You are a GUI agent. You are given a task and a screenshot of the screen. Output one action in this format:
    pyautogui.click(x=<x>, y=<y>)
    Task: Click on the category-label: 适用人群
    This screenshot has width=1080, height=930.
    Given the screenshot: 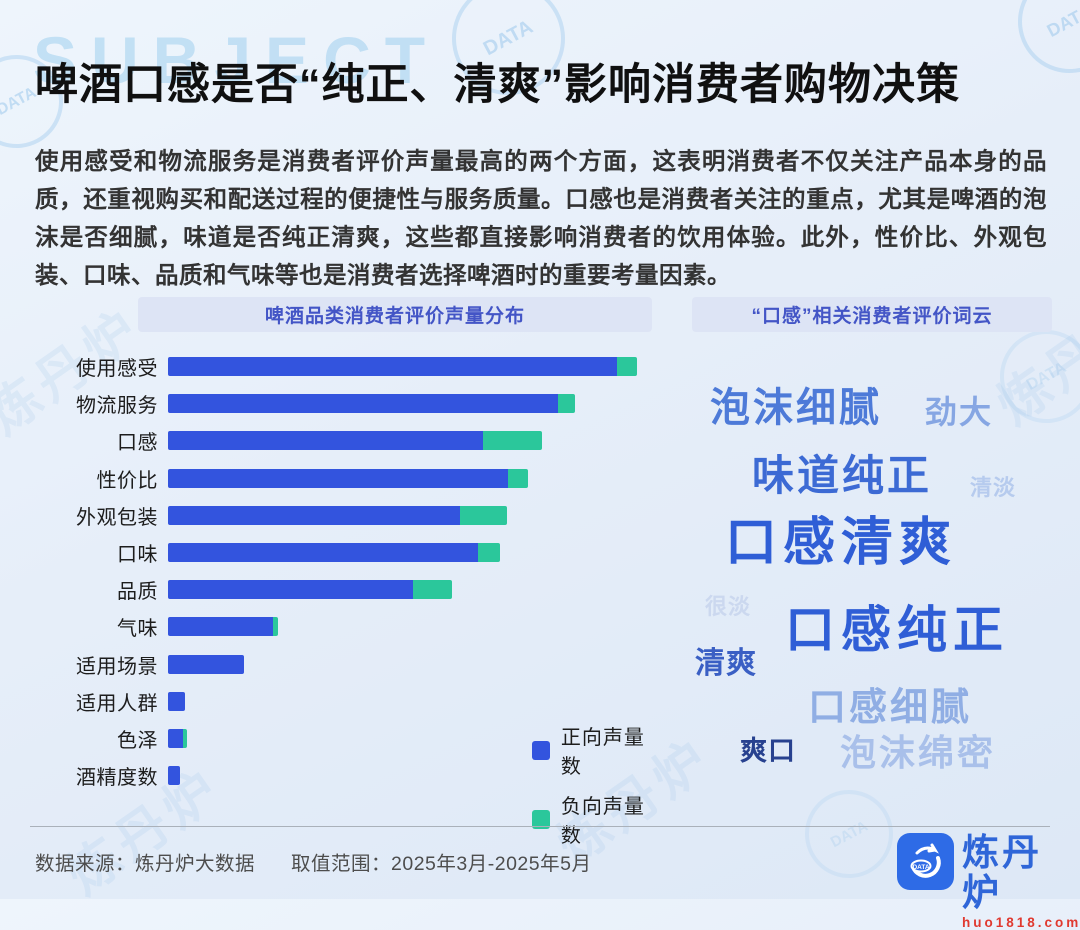 What is the action you would take?
    pyautogui.click(x=117, y=703)
    